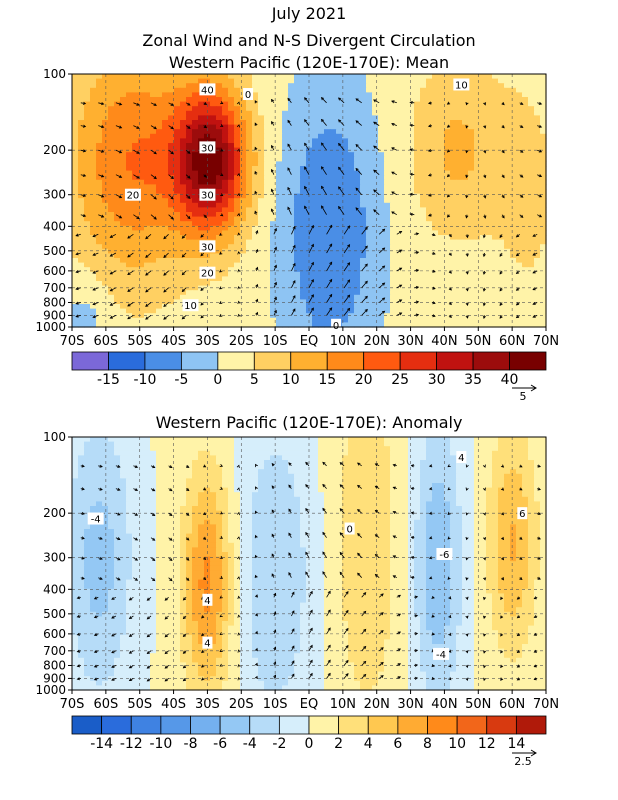 This screenshot has height=800, width=618. I want to click on x-tick-label: 50N, so click(478, 704).